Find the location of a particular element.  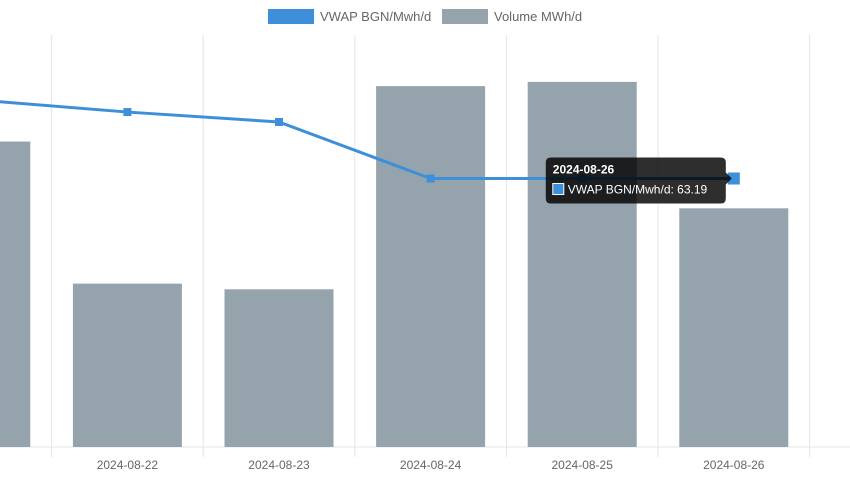

x-tick-label: 2024-08-22 is located at coordinates (128, 465).